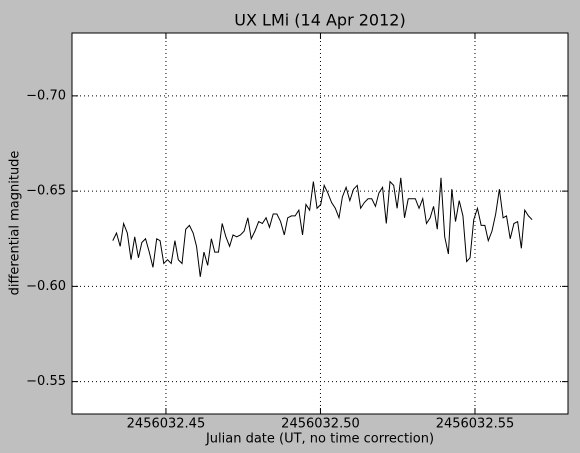  Describe the element at coordinates (46, 286) in the screenshot. I see `y-tick-label: −0.60` at that location.